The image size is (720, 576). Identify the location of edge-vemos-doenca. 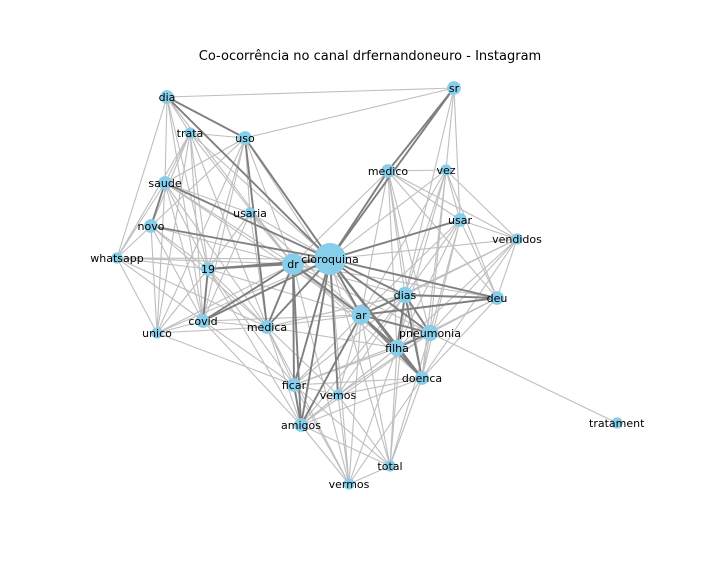
(380, 386).